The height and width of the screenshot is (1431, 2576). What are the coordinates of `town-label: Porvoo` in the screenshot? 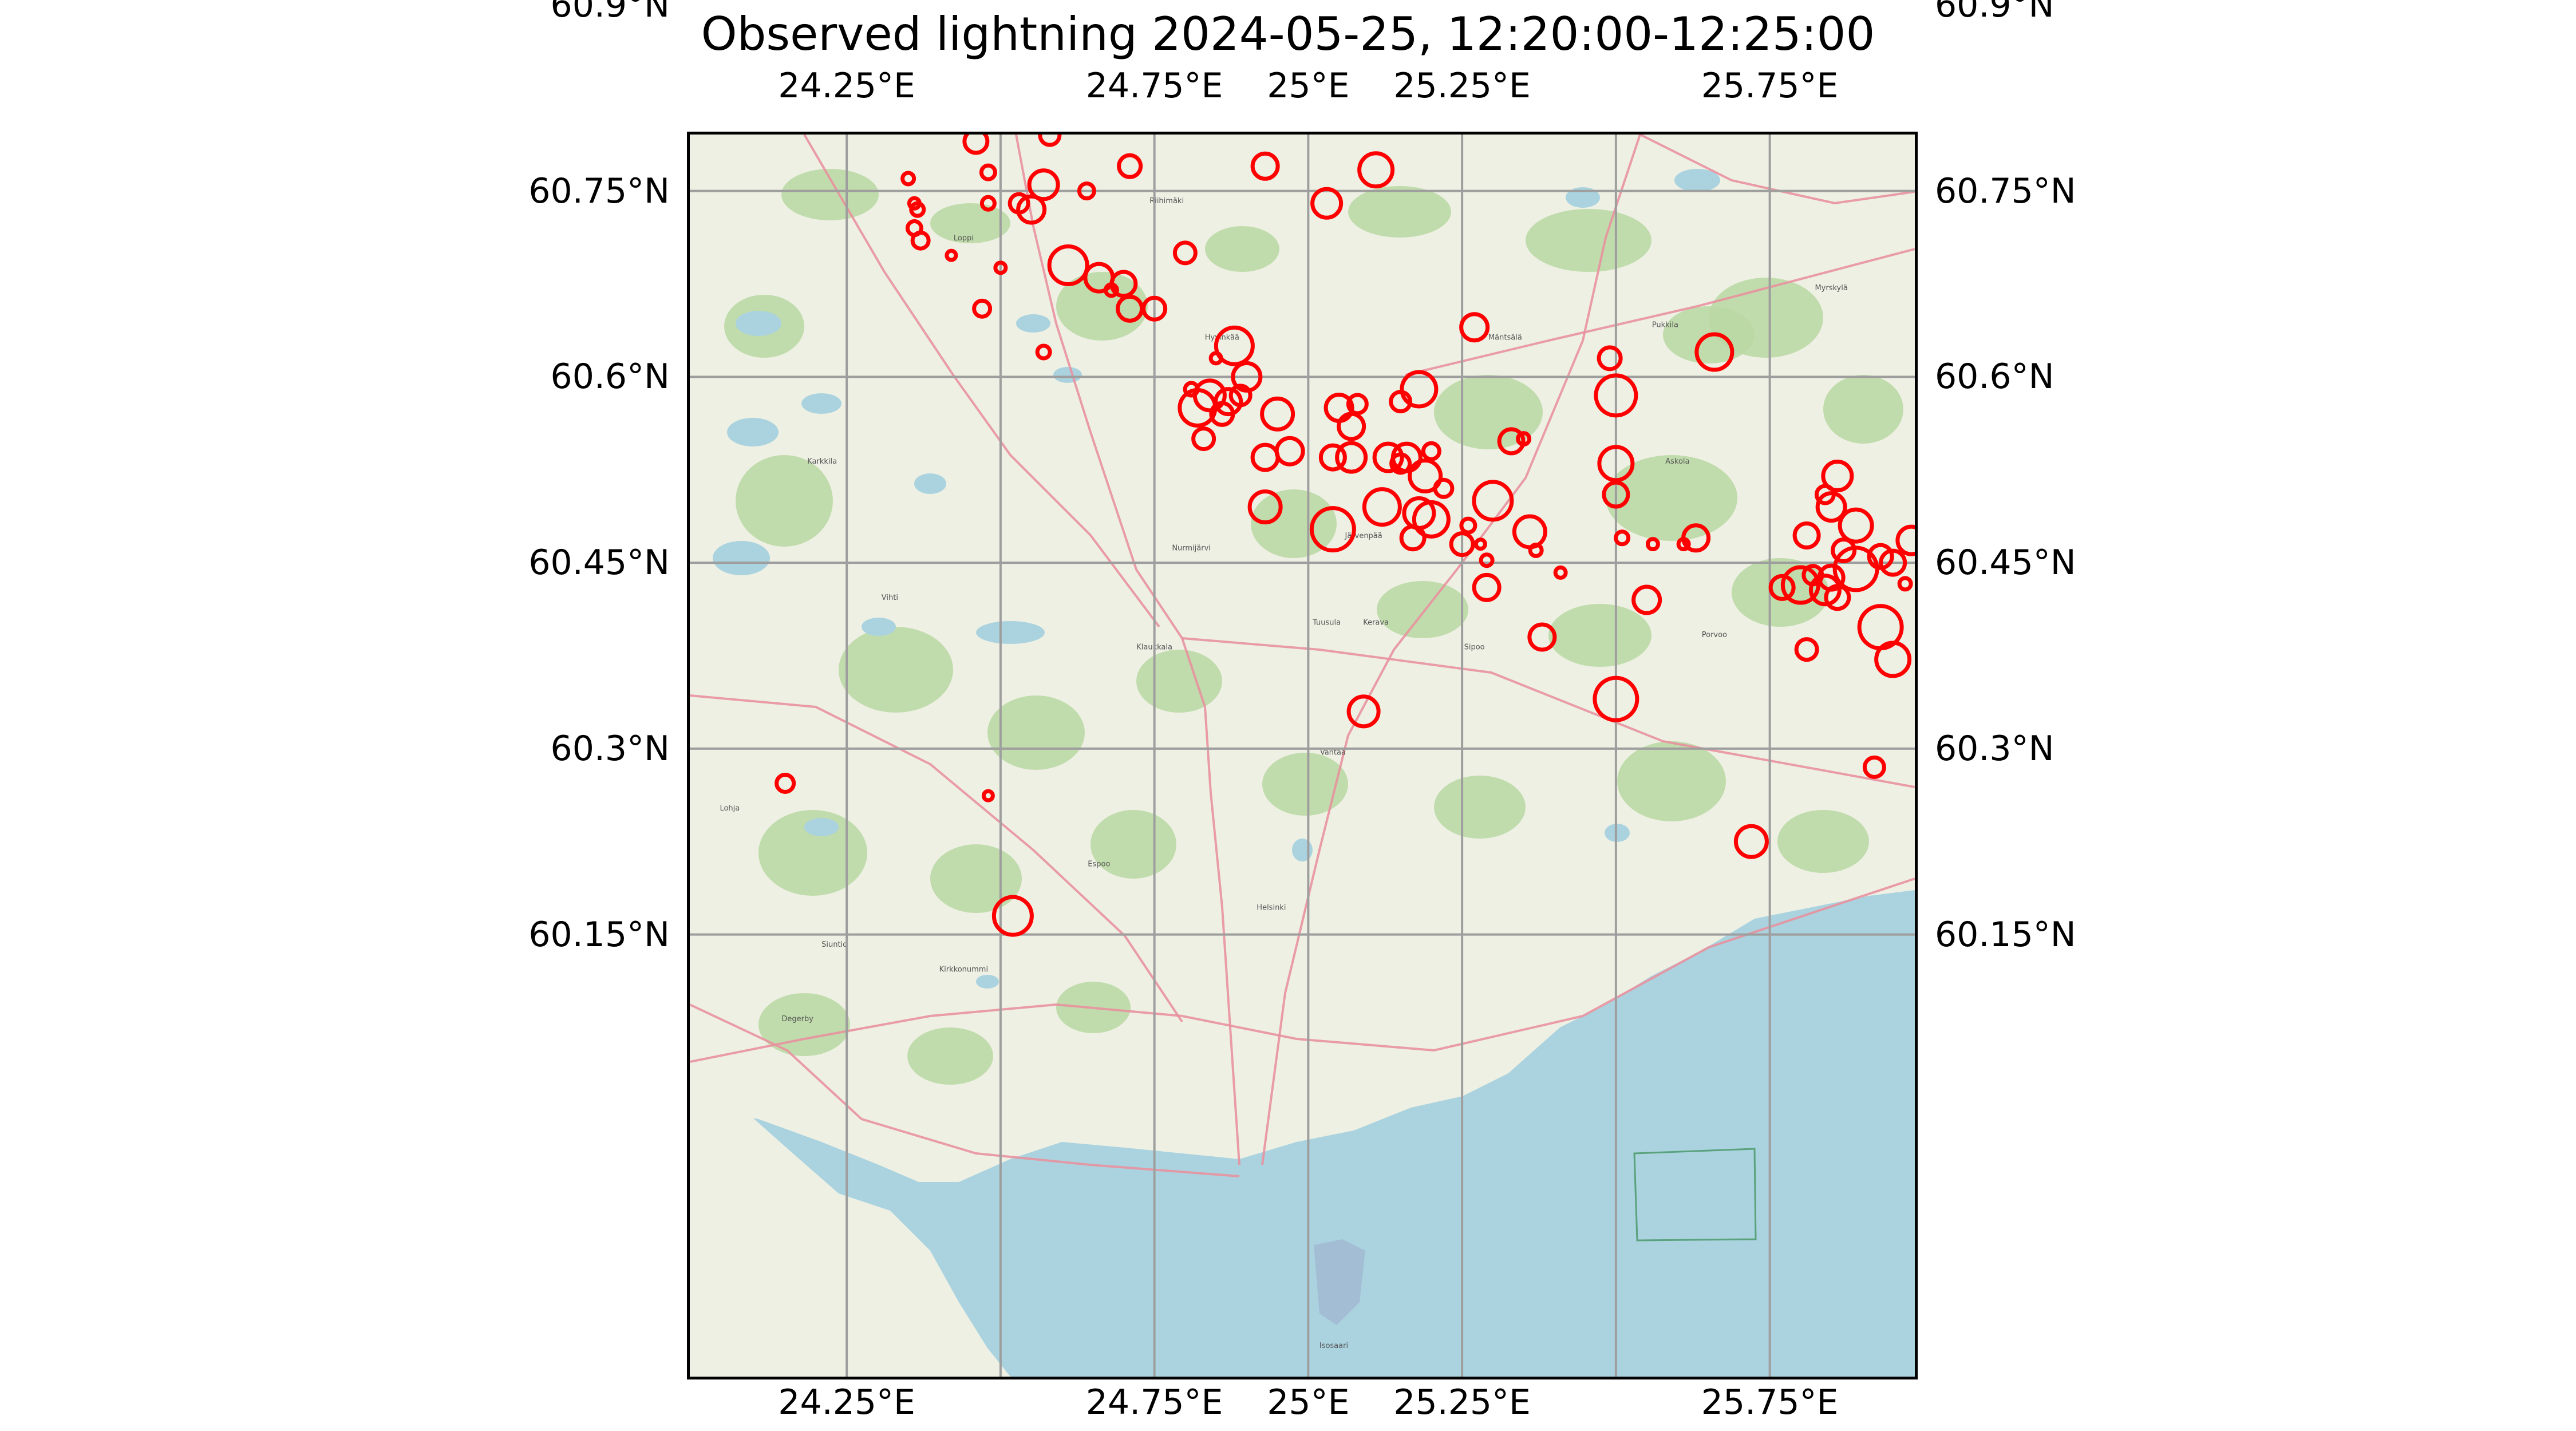 It's located at (1714, 635).